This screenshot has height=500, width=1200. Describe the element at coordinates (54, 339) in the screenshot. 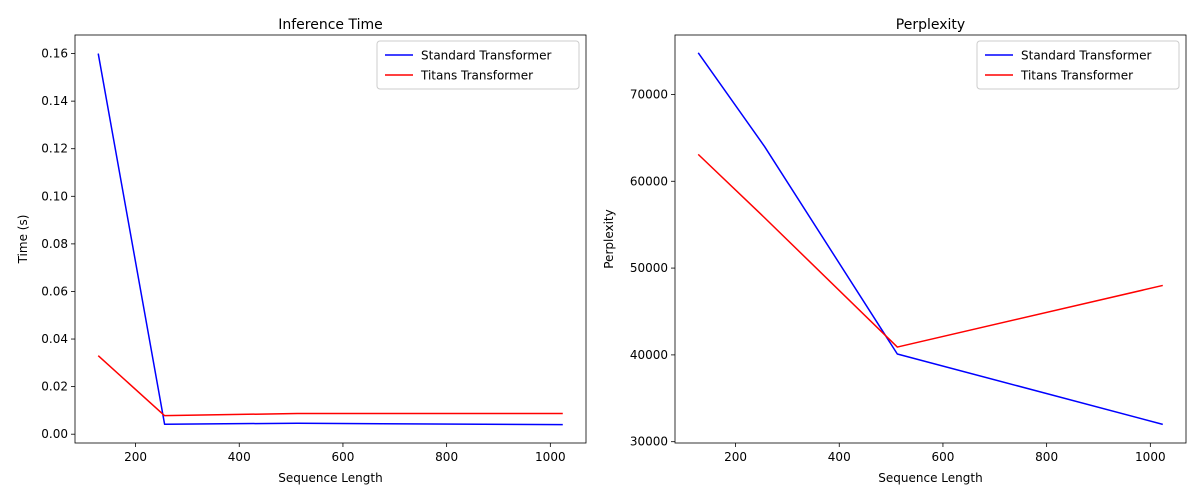

I see `y-tick-label: 0.04` at that location.